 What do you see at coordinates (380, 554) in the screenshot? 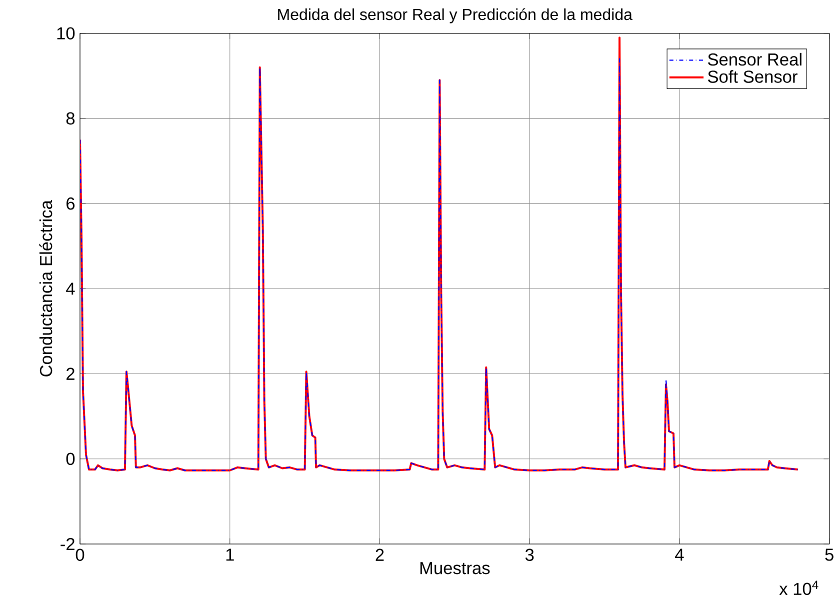
I see `x-tick-label: 2` at bounding box center [380, 554].